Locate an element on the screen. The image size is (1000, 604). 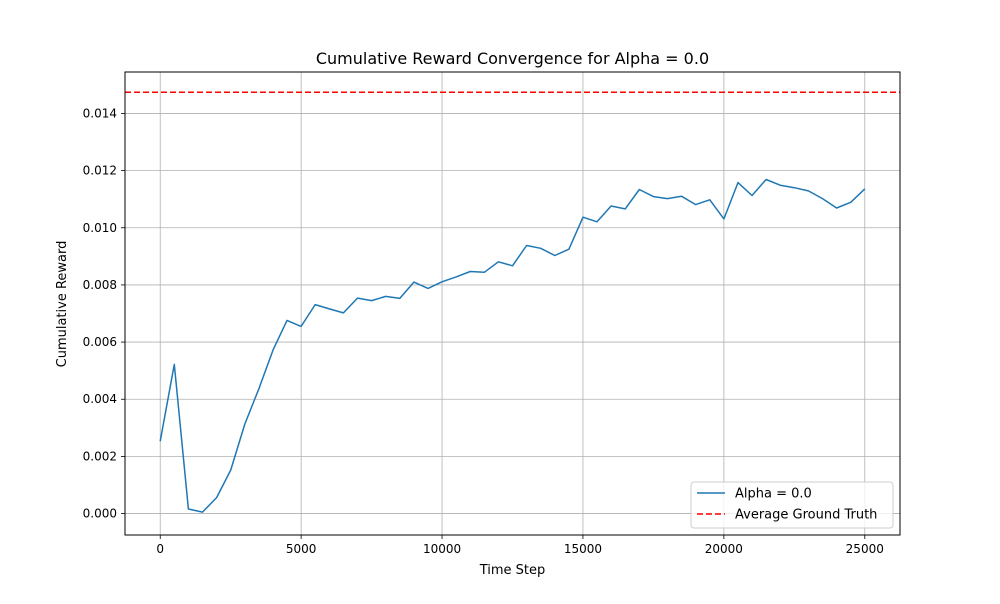
x-tick-label: 20000 is located at coordinates (724, 549).